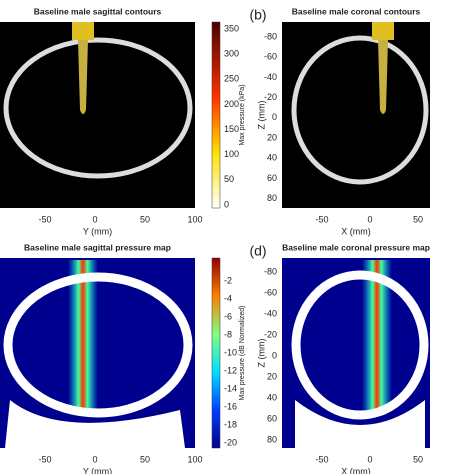 Image resolution: width=474 pixels, height=474 pixels. What do you see at coordinates (228, 280) in the screenshot?
I see `colorbar-tick-label: -2` at bounding box center [228, 280].